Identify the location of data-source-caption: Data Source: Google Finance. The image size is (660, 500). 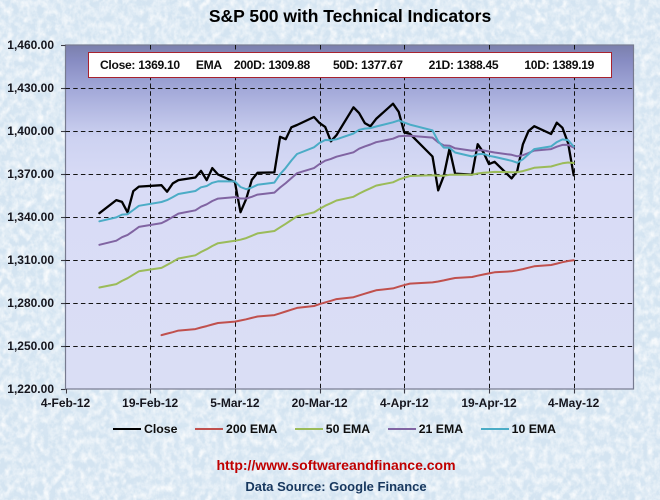
(336, 486).